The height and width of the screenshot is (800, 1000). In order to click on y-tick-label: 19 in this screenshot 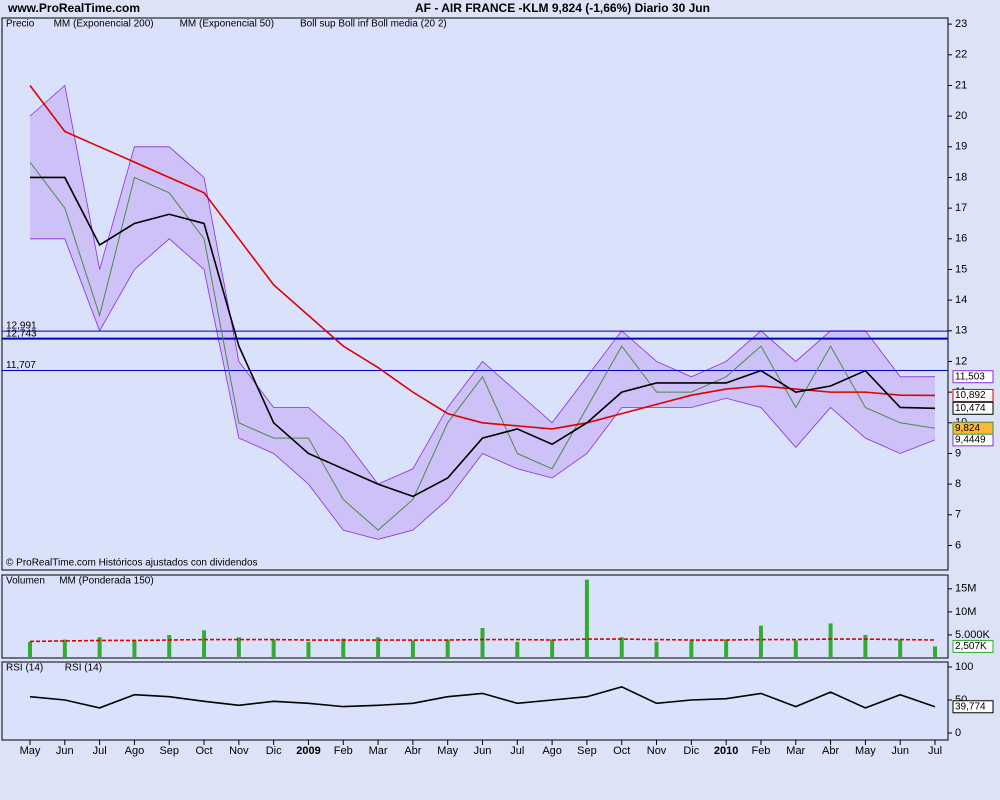, I will do `click(961, 147)`.